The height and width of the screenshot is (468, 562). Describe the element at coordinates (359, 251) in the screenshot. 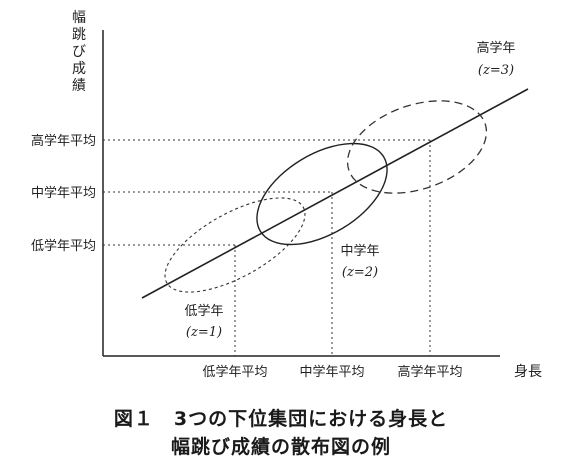

I see `mid-group-label: 中学年` at that location.